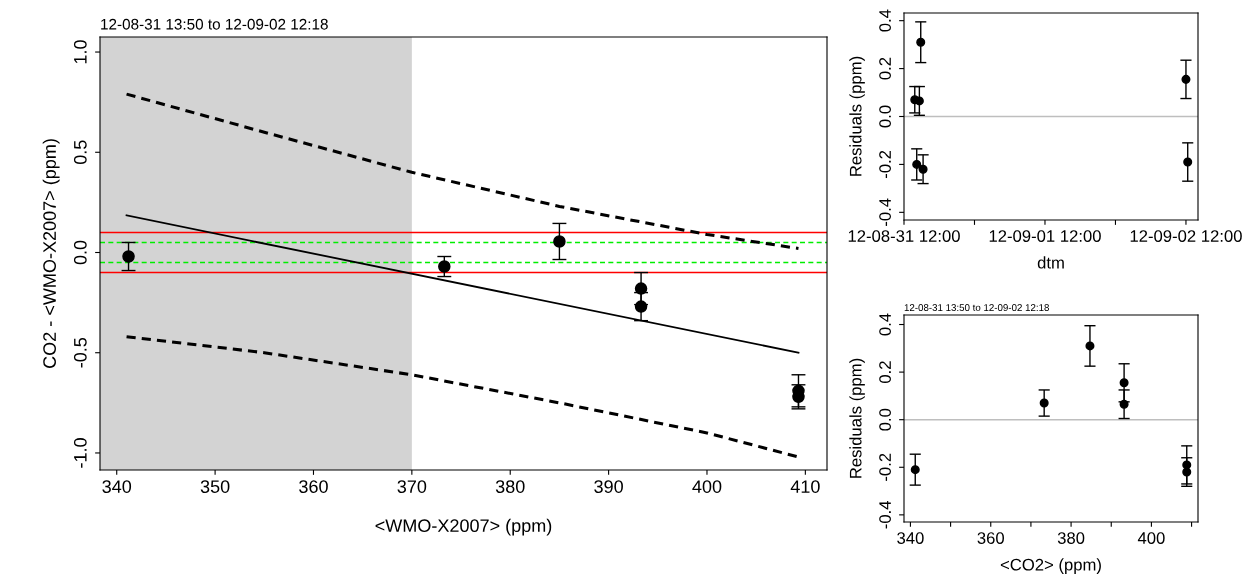 The width and height of the screenshot is (1252, 579). Describe the element at coordinates (1050, 566) in the screenshot. I see `x-axis-title: <CO2> (ppm)` at that location.